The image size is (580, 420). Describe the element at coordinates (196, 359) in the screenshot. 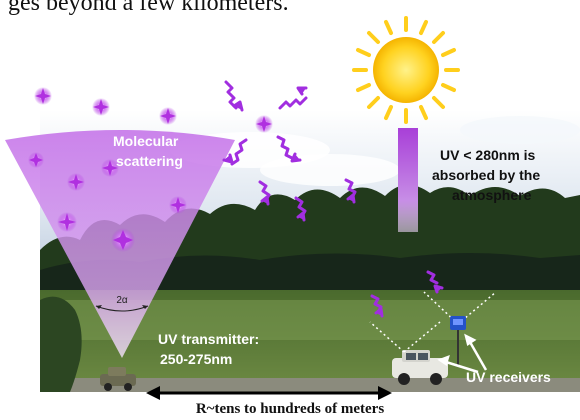

I see `transmitter-line2: 250-275nm` at that location.